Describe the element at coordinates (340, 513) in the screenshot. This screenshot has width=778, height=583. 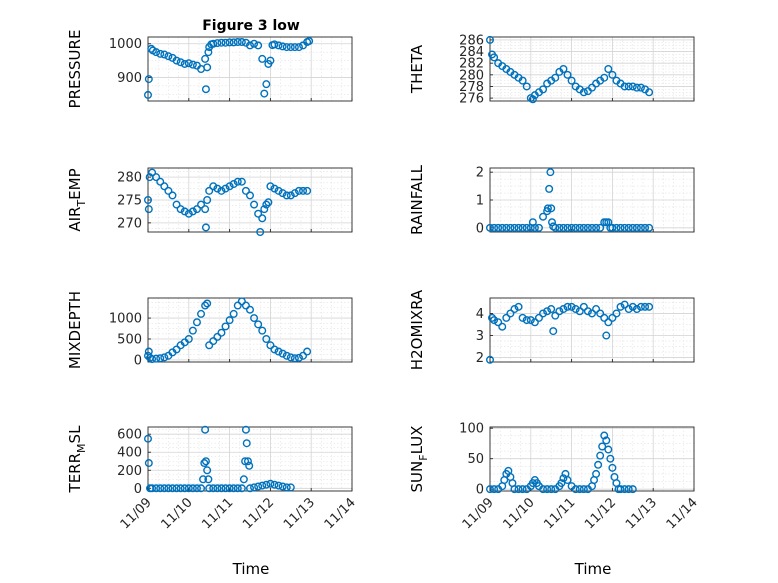
I see `x-tick-label: 11/14` at that location.